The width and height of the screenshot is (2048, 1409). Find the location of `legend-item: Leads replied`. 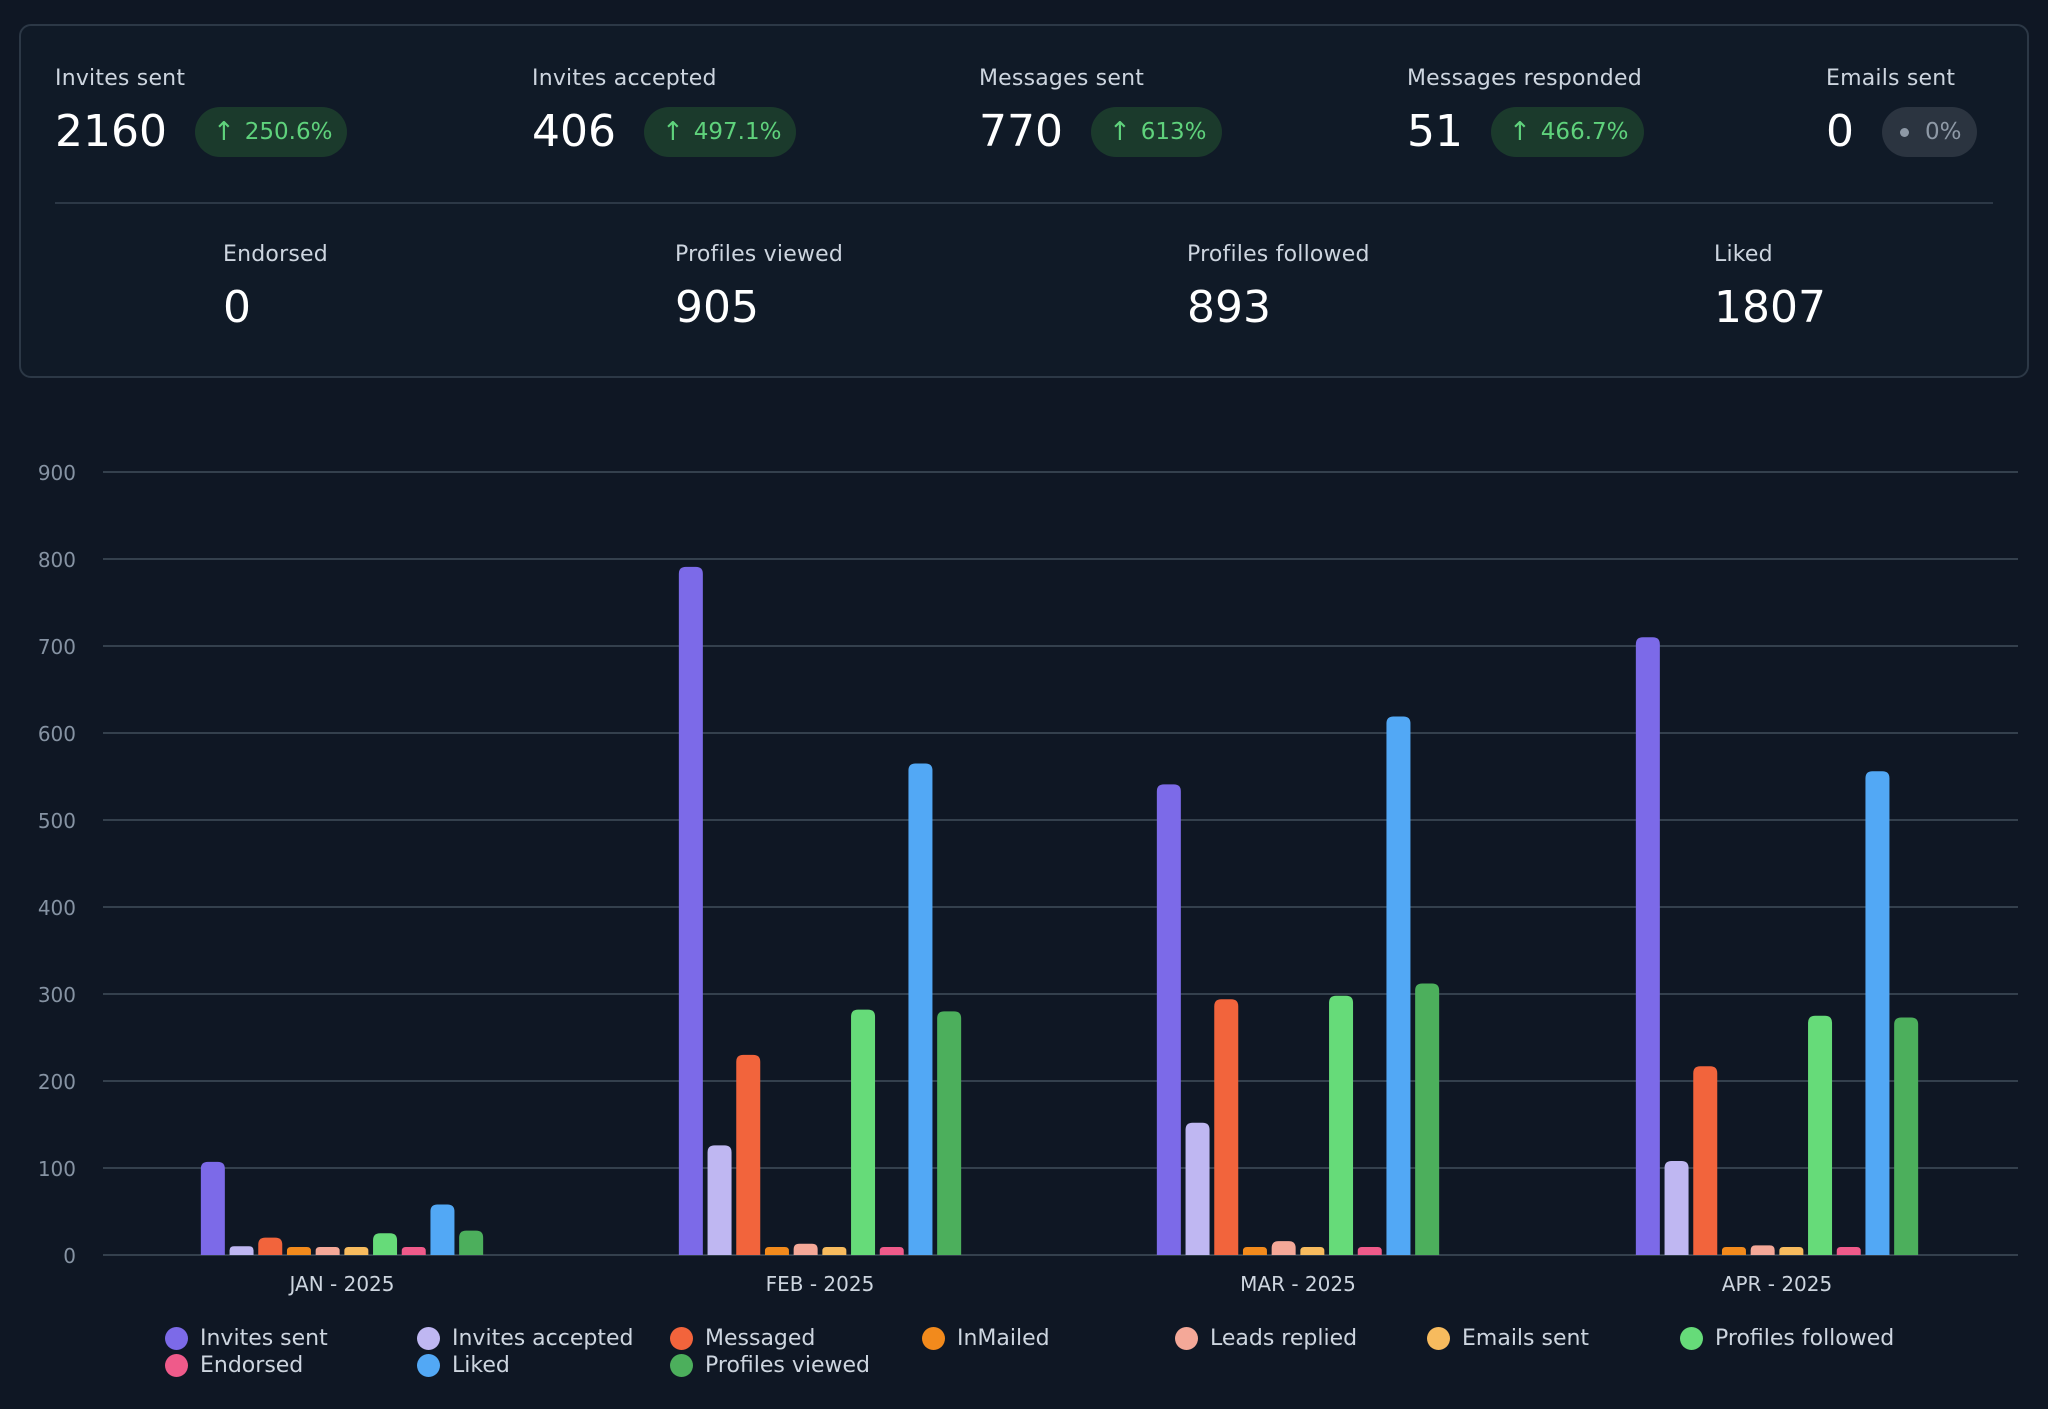

legend-item: Leads replied is located at coordinates (1266, 1338).